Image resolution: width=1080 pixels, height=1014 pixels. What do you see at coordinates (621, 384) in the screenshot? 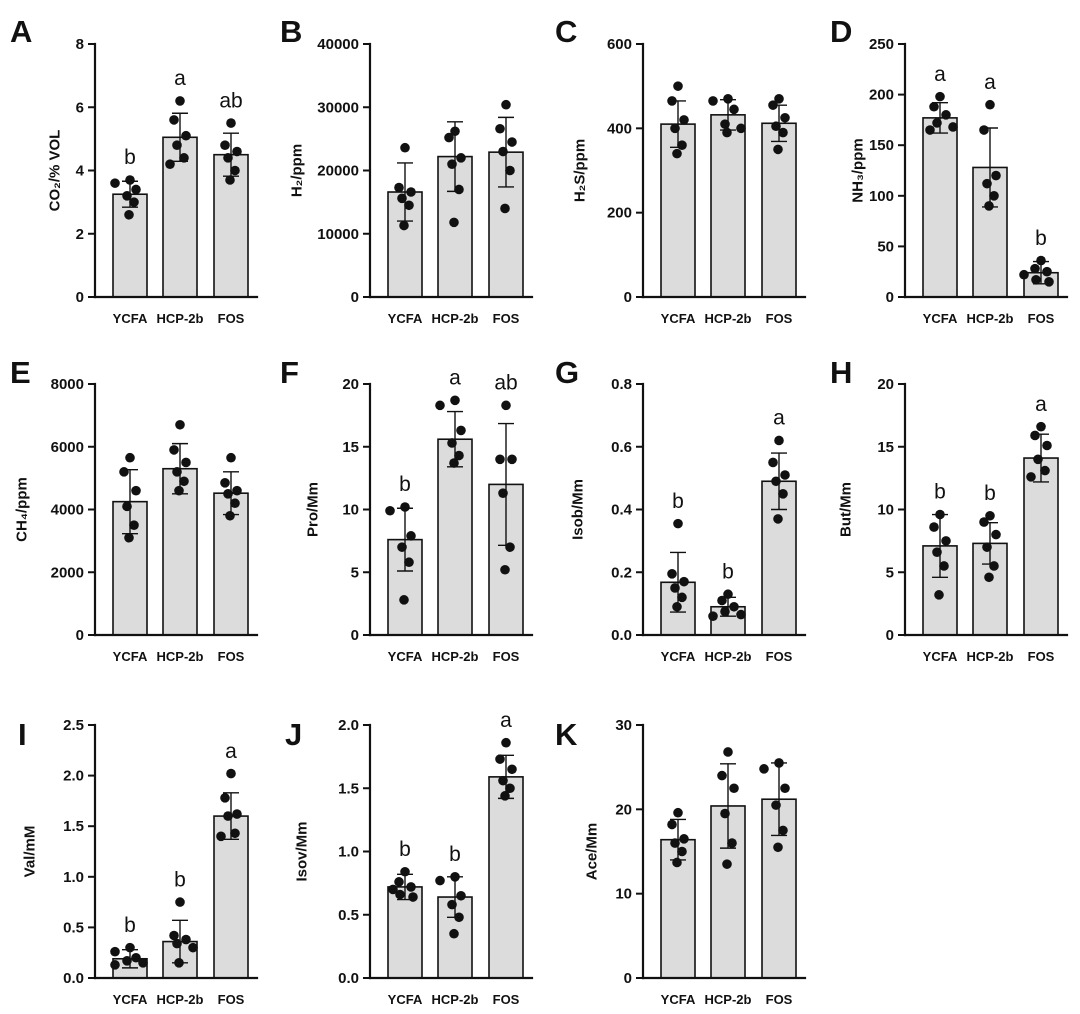
I see `y-tick-label: 0.8` at bounding box center [621, 384].